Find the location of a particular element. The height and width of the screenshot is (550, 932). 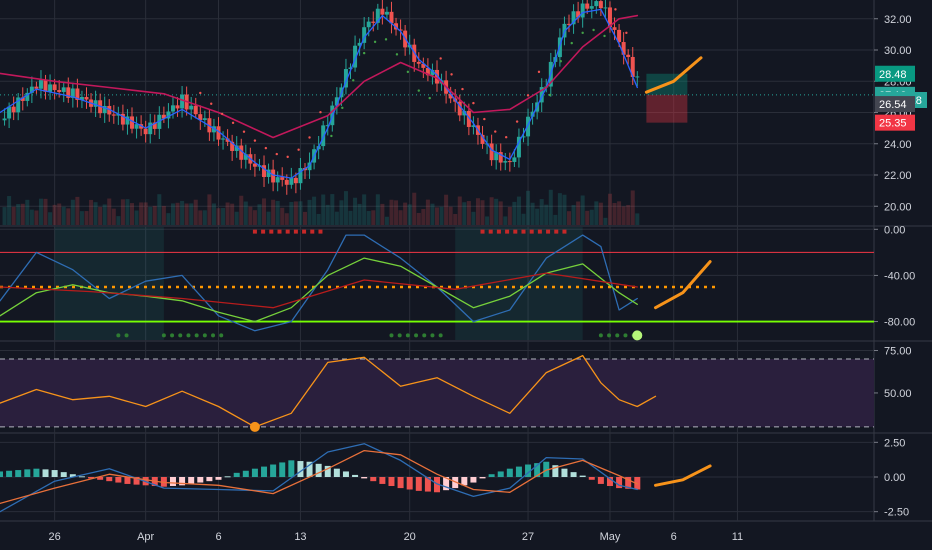

x-tick-label: 27 is located at coordinates (528, 537).